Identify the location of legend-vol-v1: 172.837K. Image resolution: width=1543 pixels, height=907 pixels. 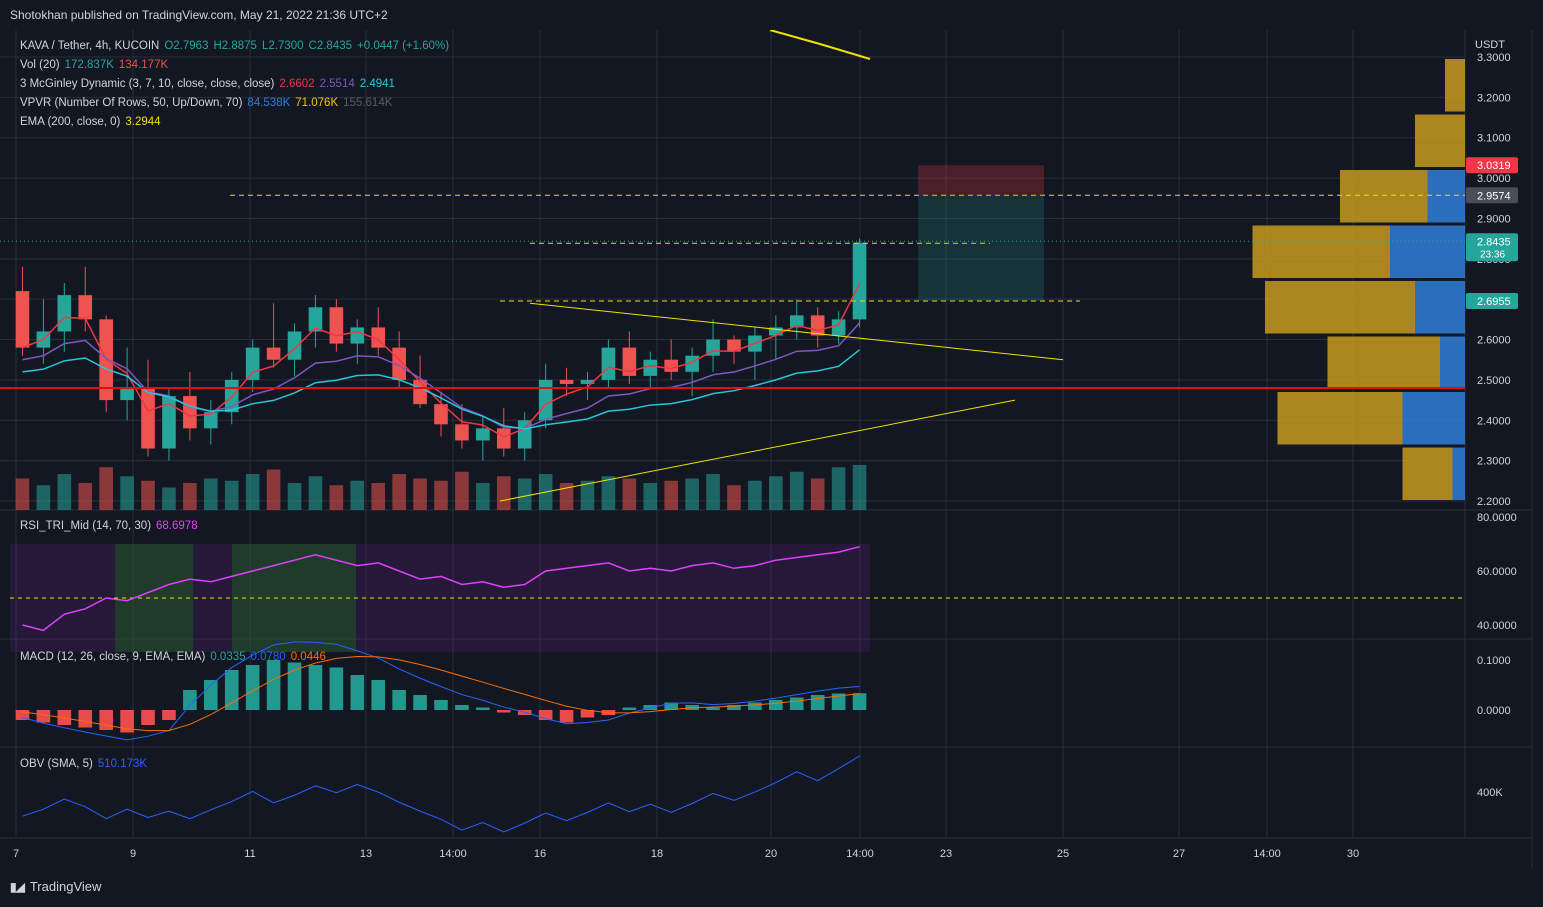
(89, 65).